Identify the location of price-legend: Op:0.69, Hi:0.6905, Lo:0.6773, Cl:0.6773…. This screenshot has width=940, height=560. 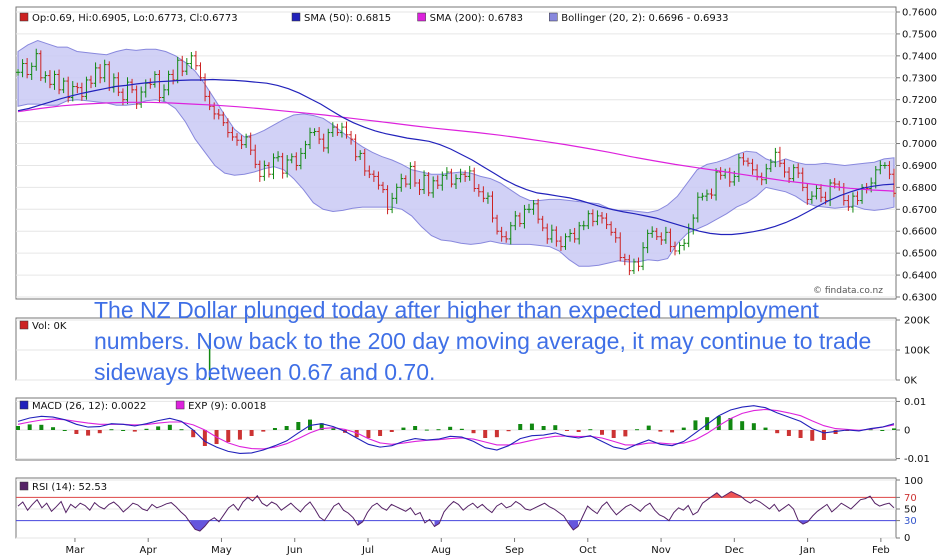
(373, 18).